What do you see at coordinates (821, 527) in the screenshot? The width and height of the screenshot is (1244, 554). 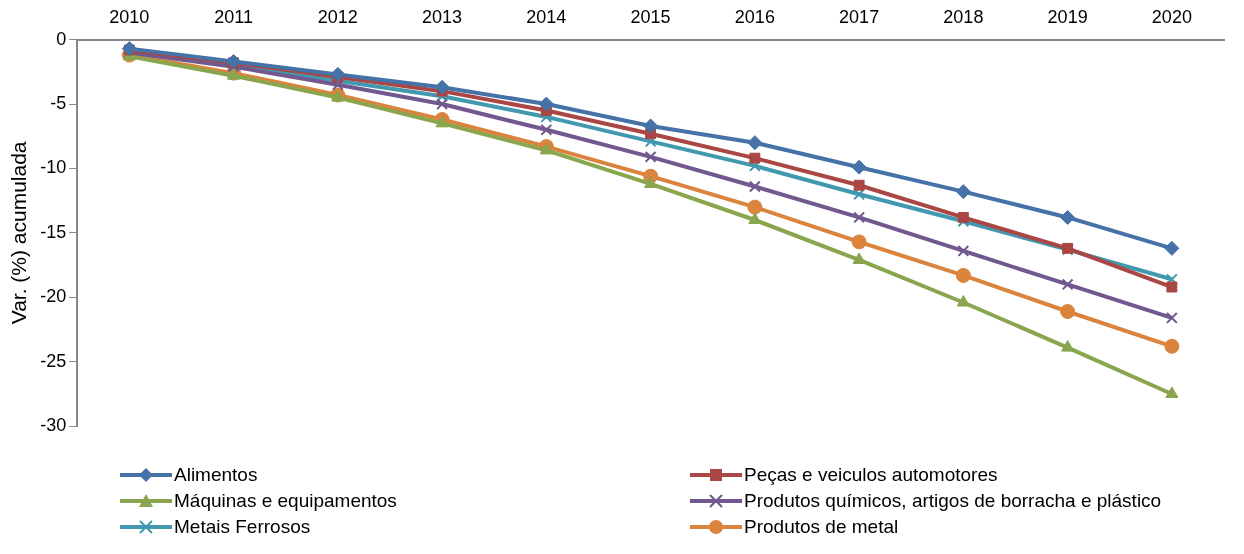 I see `legend-label: Produtos de metal` at bounding box center [821, 527].